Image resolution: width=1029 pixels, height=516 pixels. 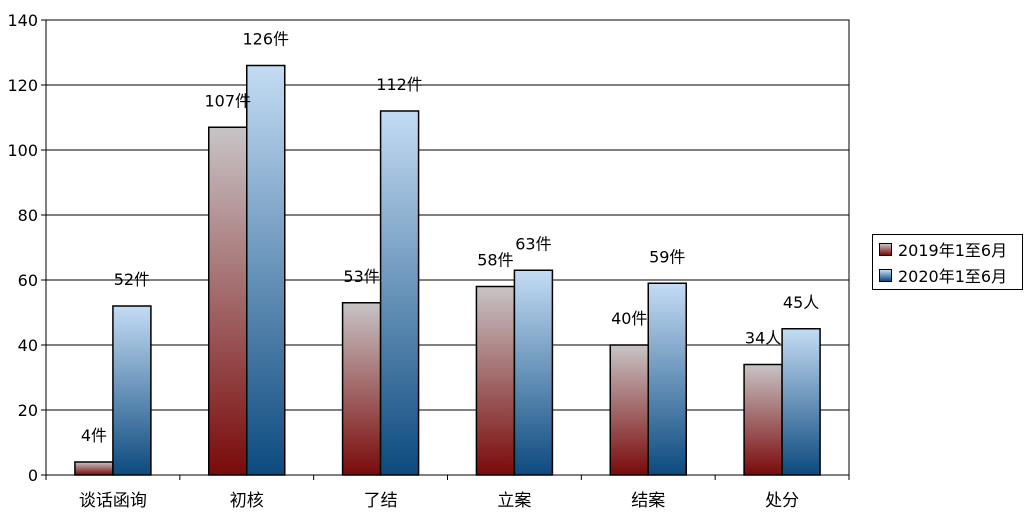 I want to click on data-label: 40件, so click(x=629, y=318).